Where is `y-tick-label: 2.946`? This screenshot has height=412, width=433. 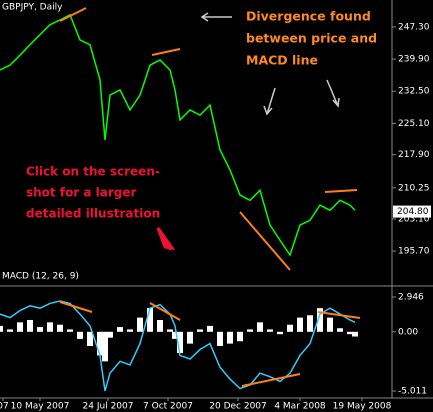 y-tick-label: 2.946 is located at coordinates (411, 297).